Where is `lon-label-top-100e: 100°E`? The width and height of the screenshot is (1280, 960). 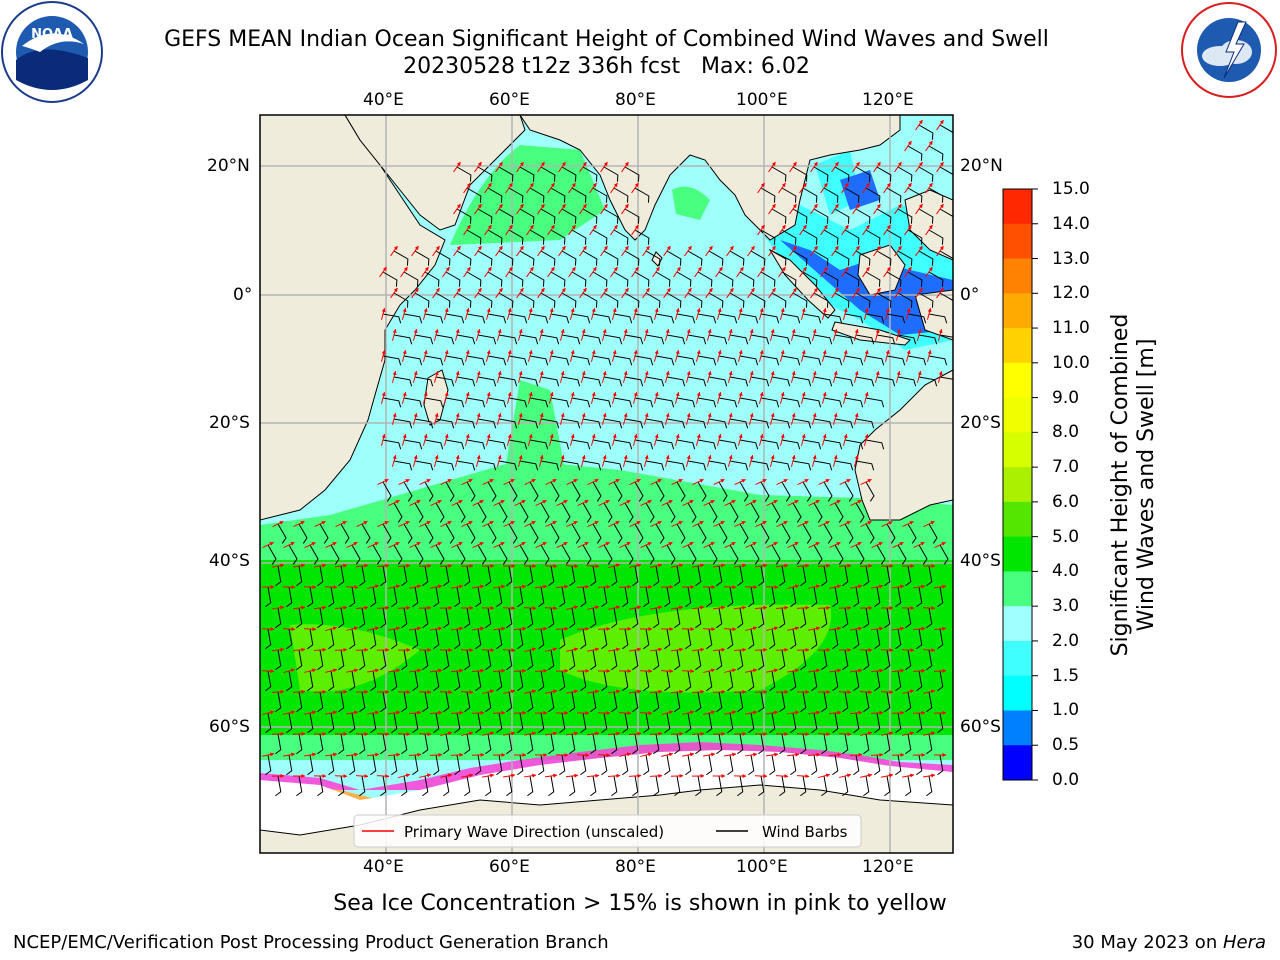
lon-label-top-100e: 100°E is located at coordinates (762, 100).